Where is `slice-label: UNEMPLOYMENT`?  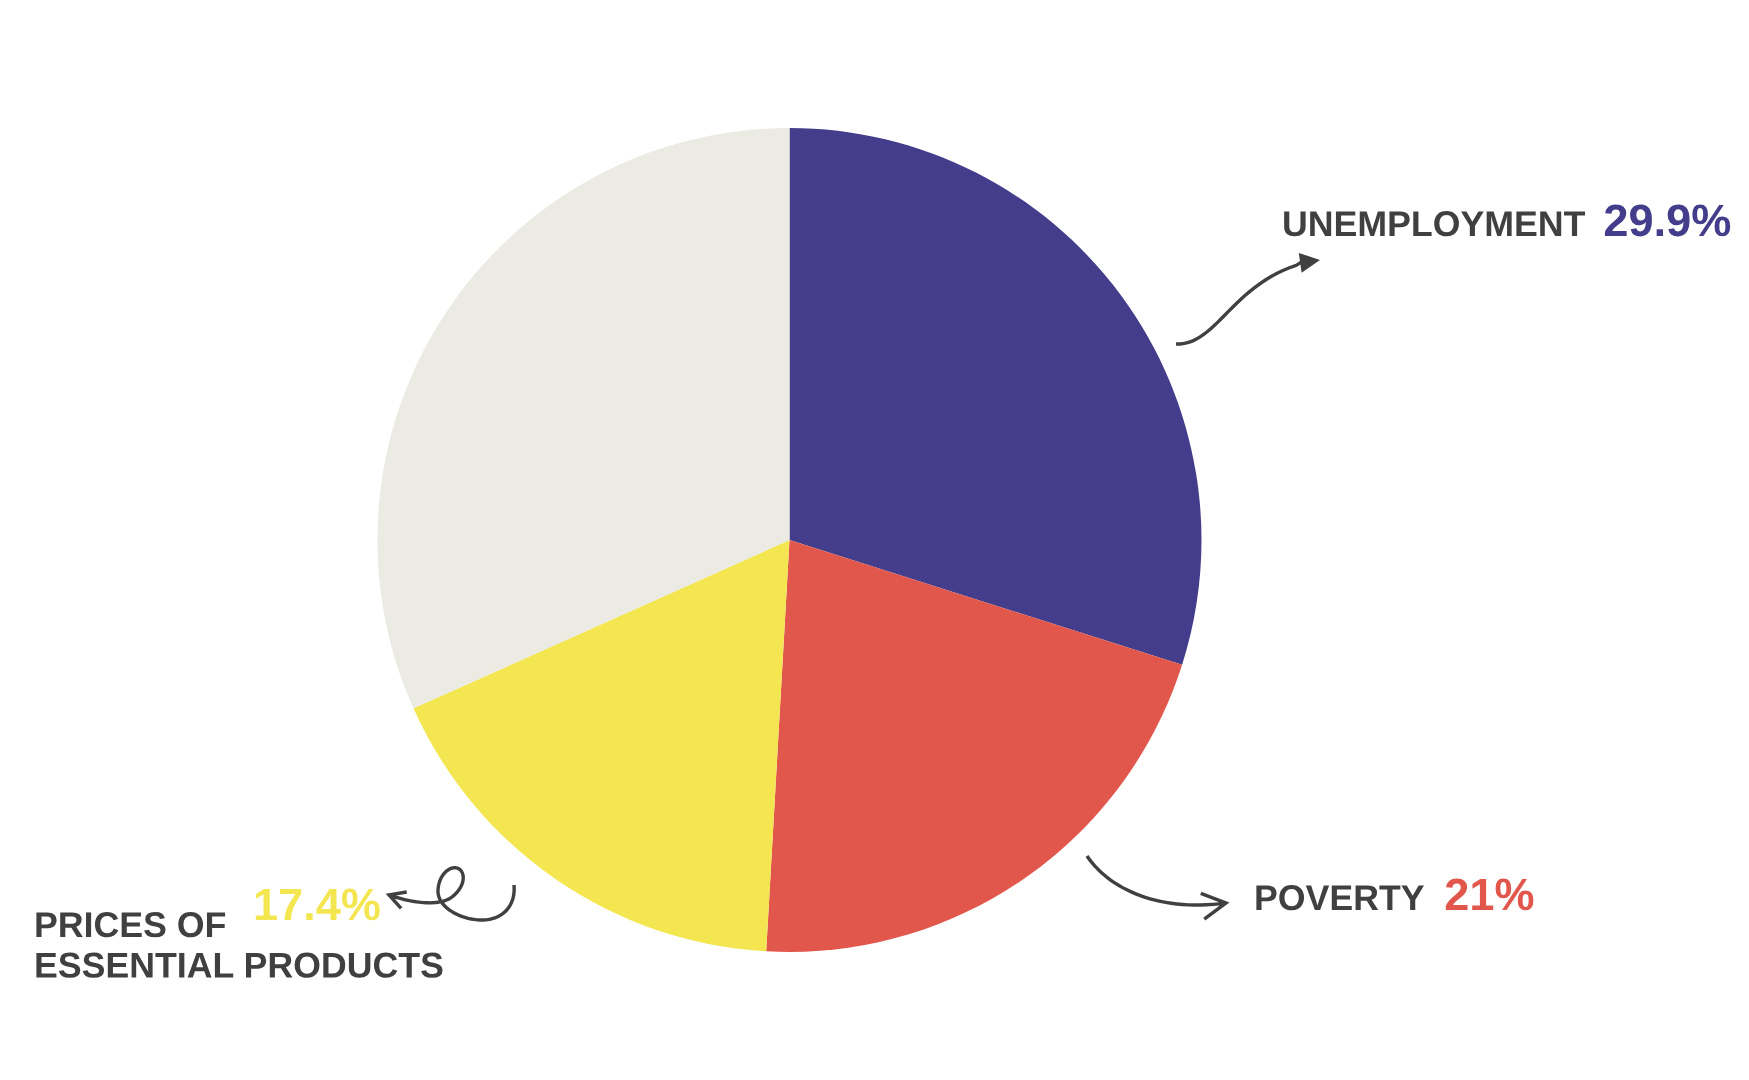
slice-label: UNEMPLOYMENT is located at coordinates (1435, 224).